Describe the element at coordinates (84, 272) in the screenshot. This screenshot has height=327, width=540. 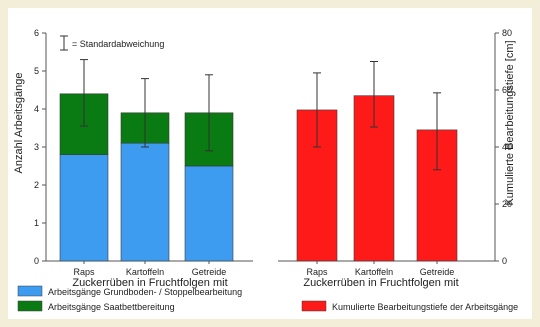
I see `left-x-tick-label: Raps` at that location.